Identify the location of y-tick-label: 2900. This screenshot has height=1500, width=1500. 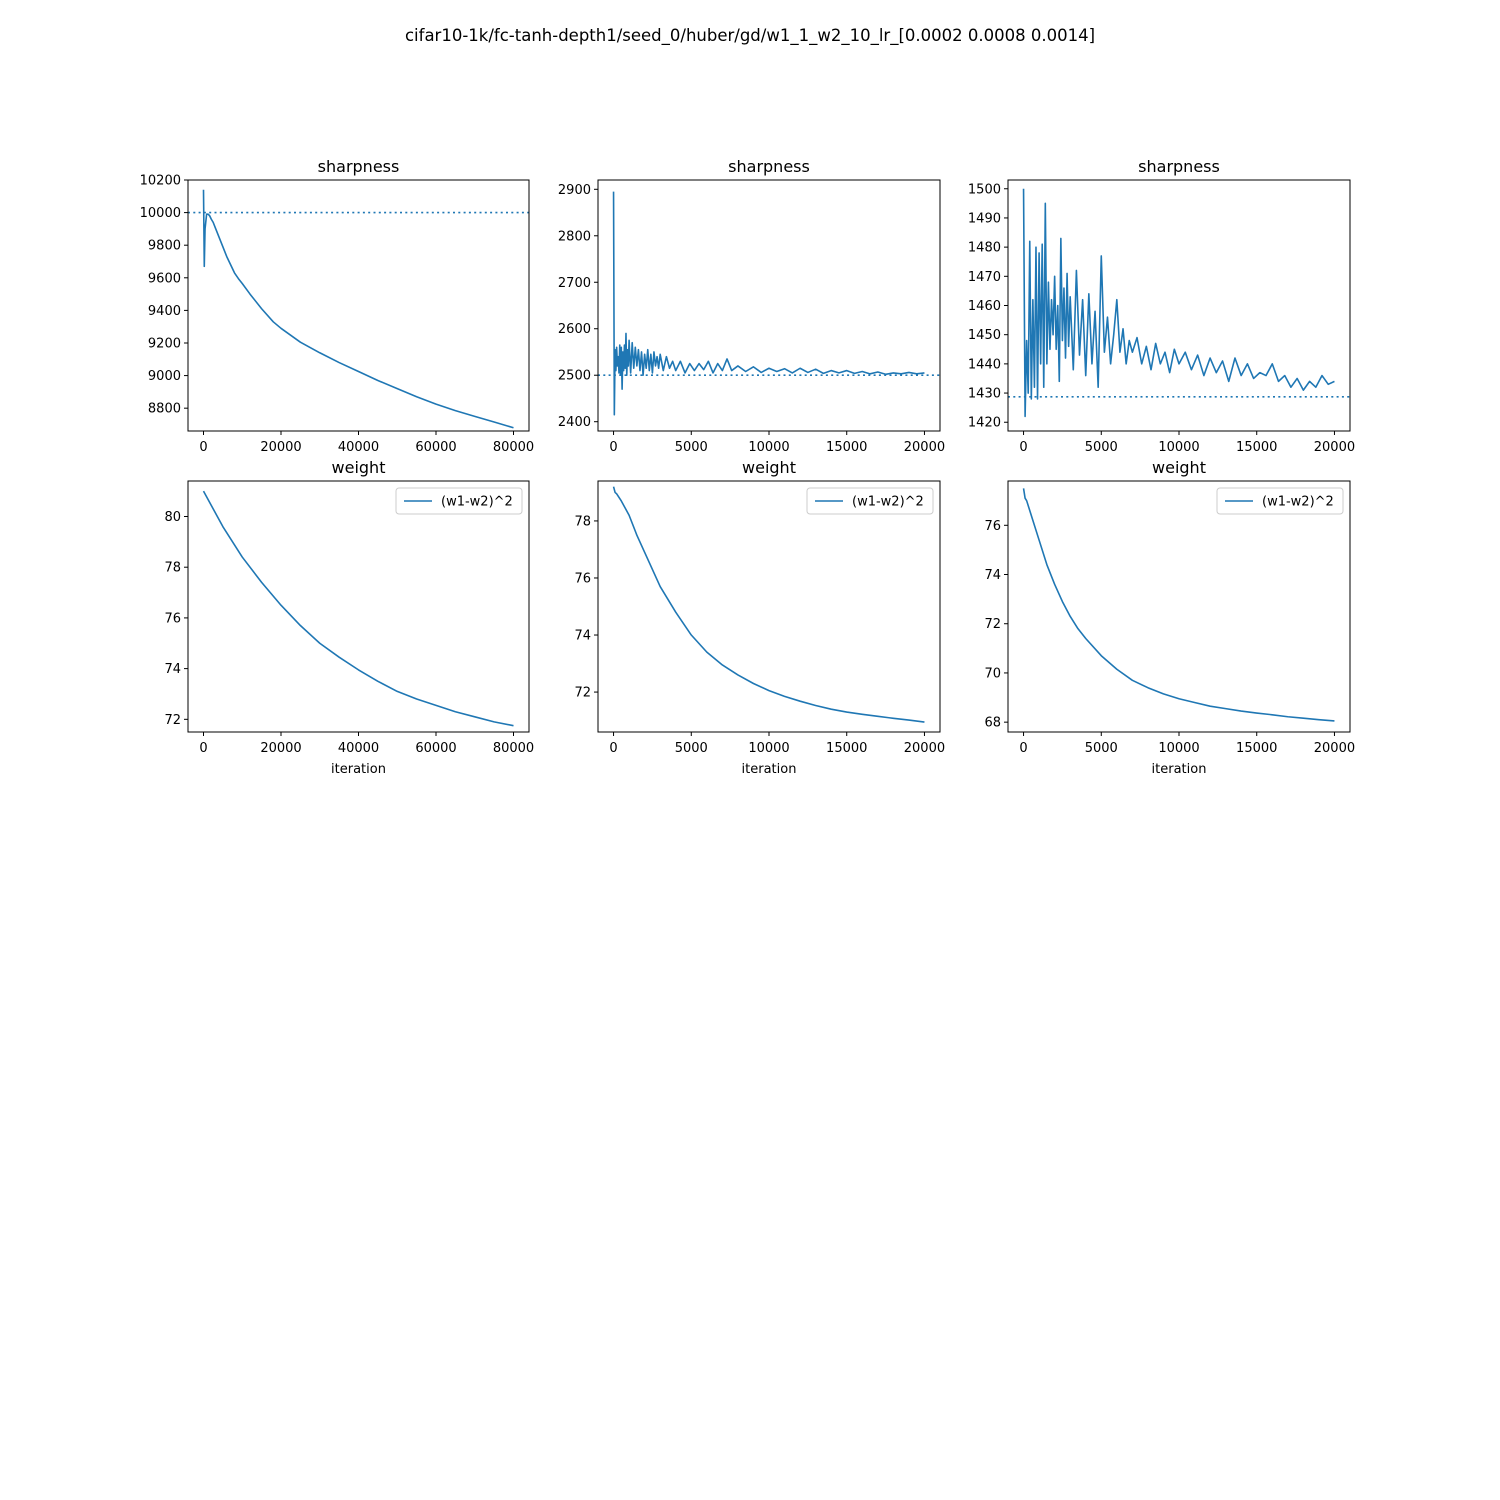
(574, 190).